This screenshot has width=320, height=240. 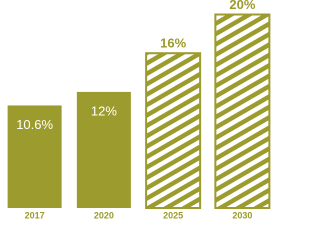 What do you see at coordinates (104, 215) in the screenshot?
I see `x-tick-label: 2020` at bounding box center [104, 215].